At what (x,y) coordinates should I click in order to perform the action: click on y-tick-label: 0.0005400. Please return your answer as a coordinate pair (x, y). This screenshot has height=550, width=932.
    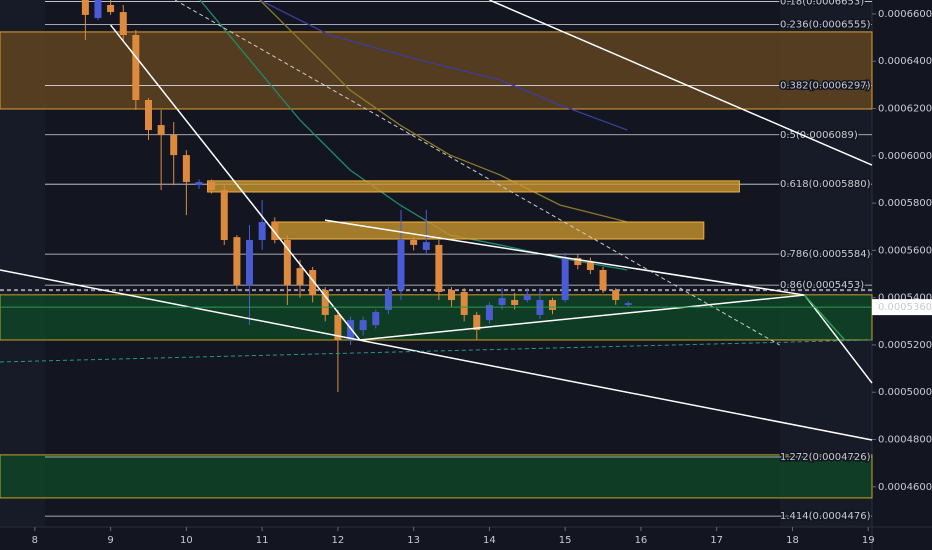
    Looking at the image, I should click on (905, 298).